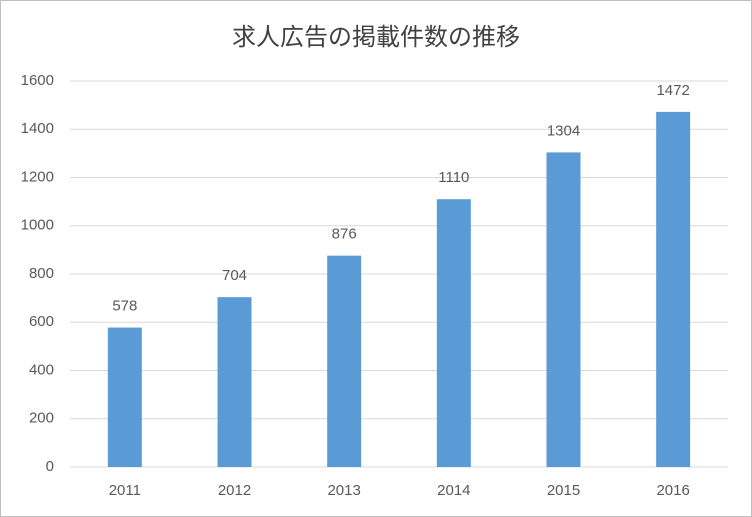 The width and height of the screenshot is (752, 517). I want to click on chart-title: 求人広告の掲載件数の推移, so click(376, 37).